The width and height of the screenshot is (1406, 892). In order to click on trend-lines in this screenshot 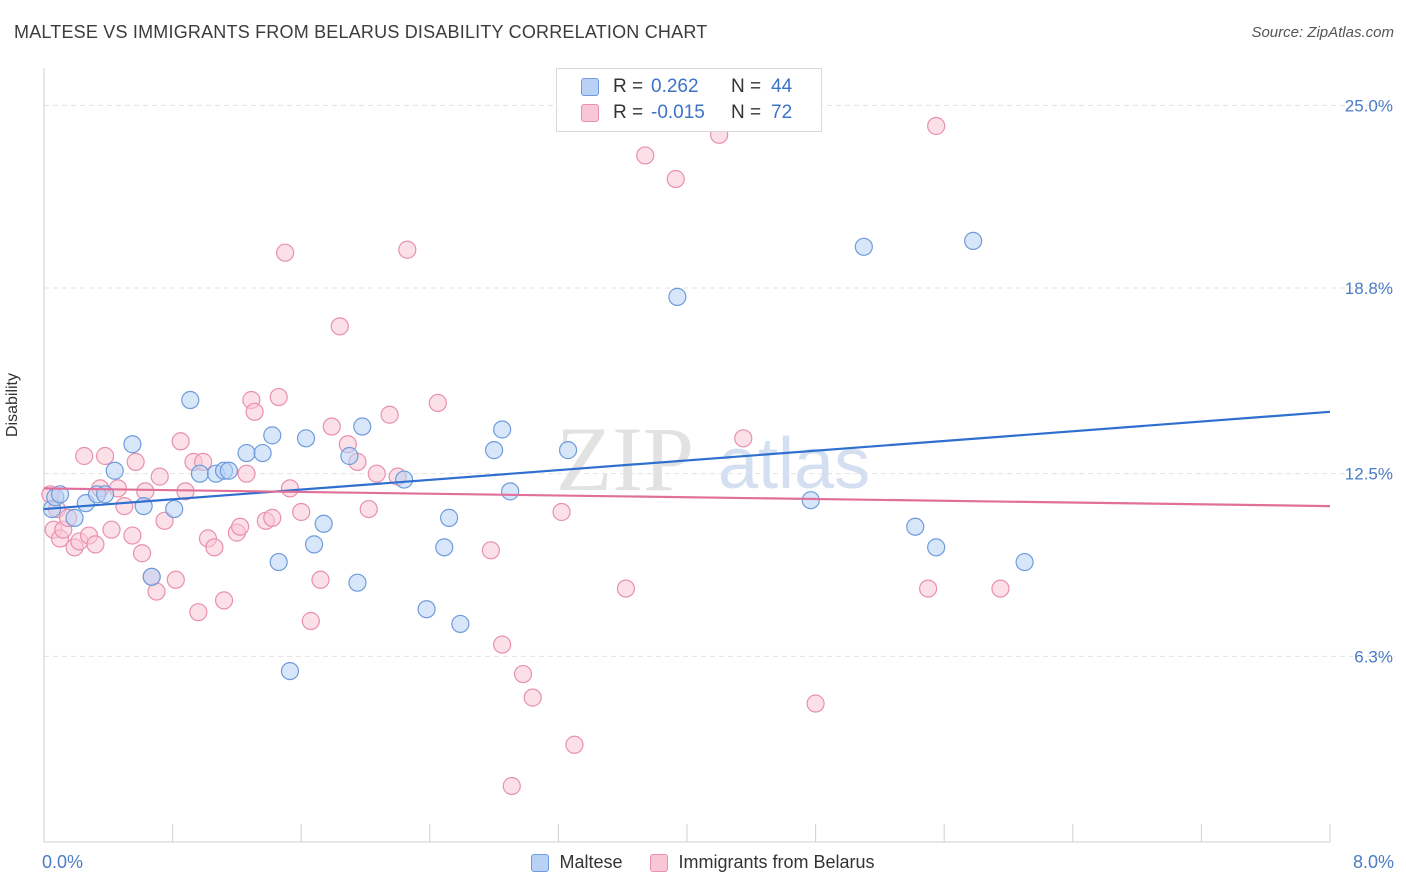, I will do `click(687, 460)`.